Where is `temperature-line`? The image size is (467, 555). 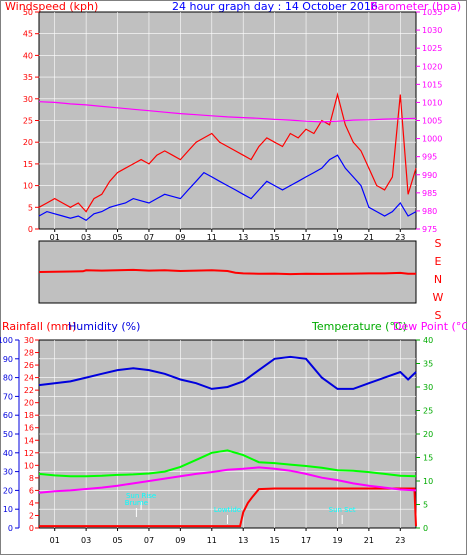 temperature-line is located at coordinates (227, 463).